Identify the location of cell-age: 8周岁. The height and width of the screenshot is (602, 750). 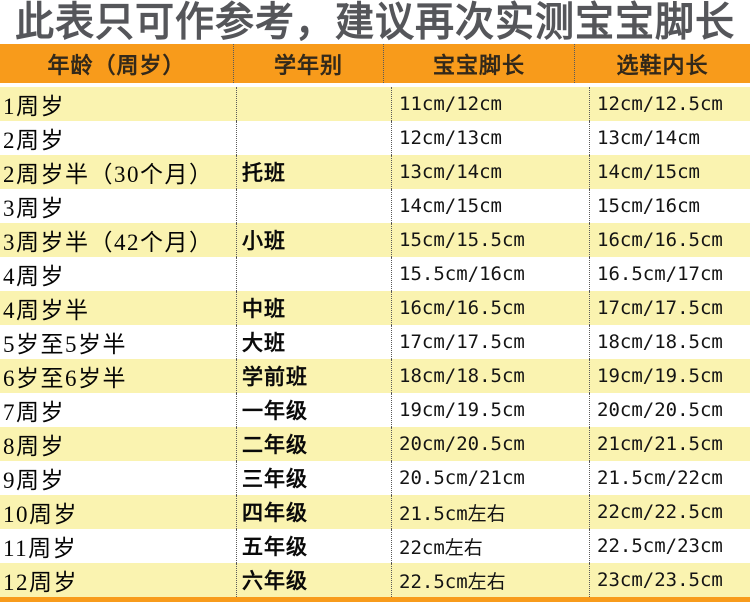
(34, 447).